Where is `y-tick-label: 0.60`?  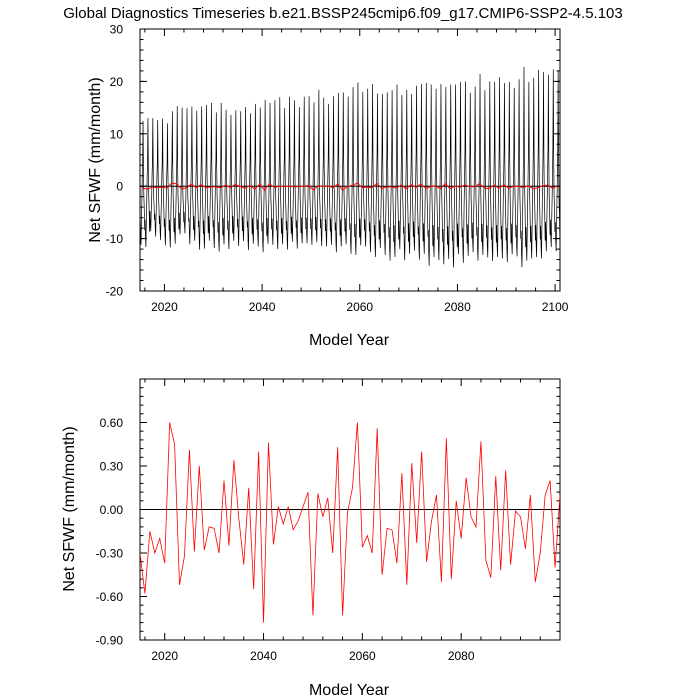
y-tick-label: 0.60 is located at coordinates (112, 423).